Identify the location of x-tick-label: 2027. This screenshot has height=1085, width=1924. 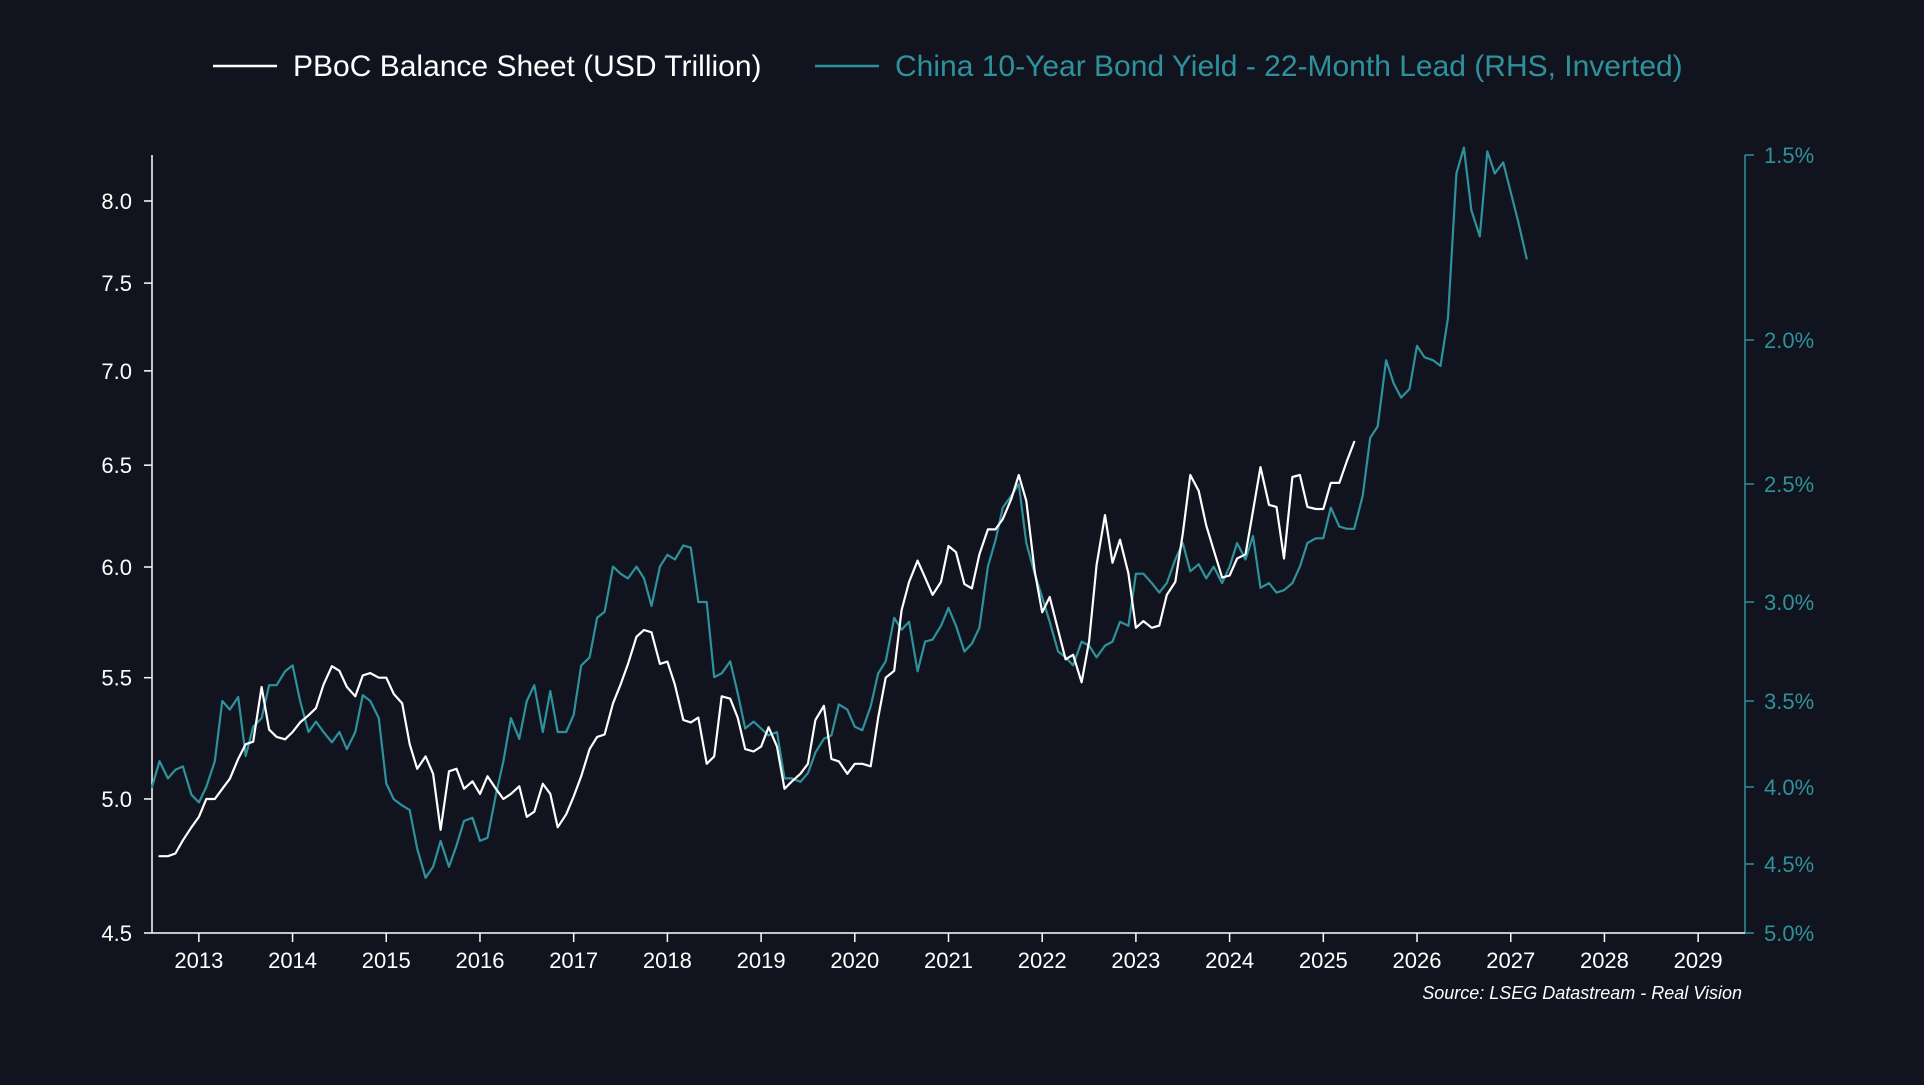
(1510, 960).